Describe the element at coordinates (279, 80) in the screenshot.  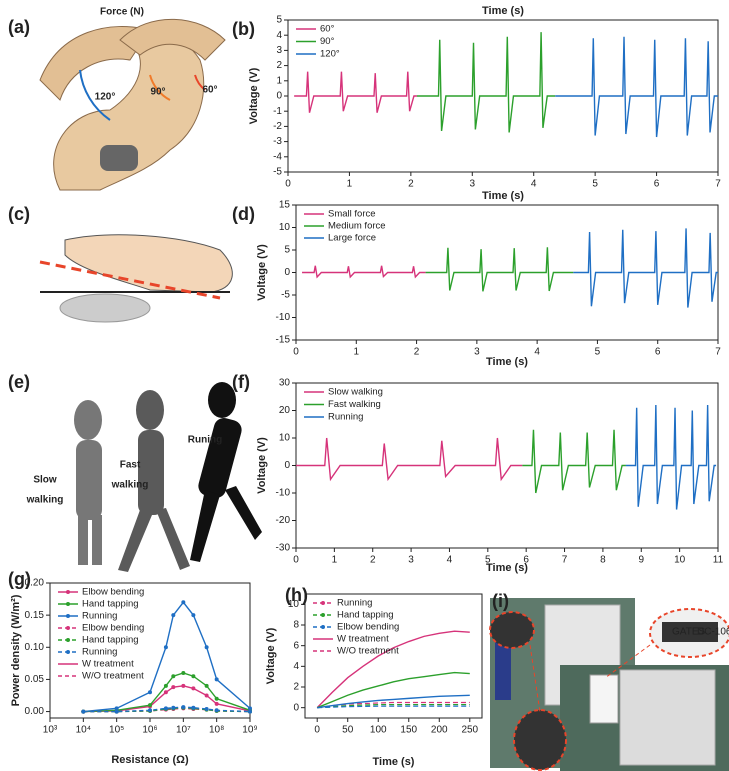
I see `y-tick-label: 1` at that location.